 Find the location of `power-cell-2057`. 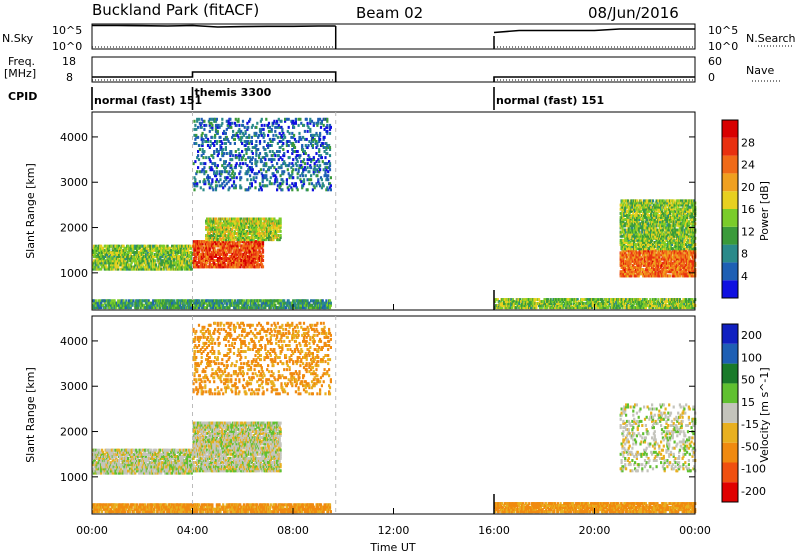

power-cell-2057 is located at coordinates (231, 258).